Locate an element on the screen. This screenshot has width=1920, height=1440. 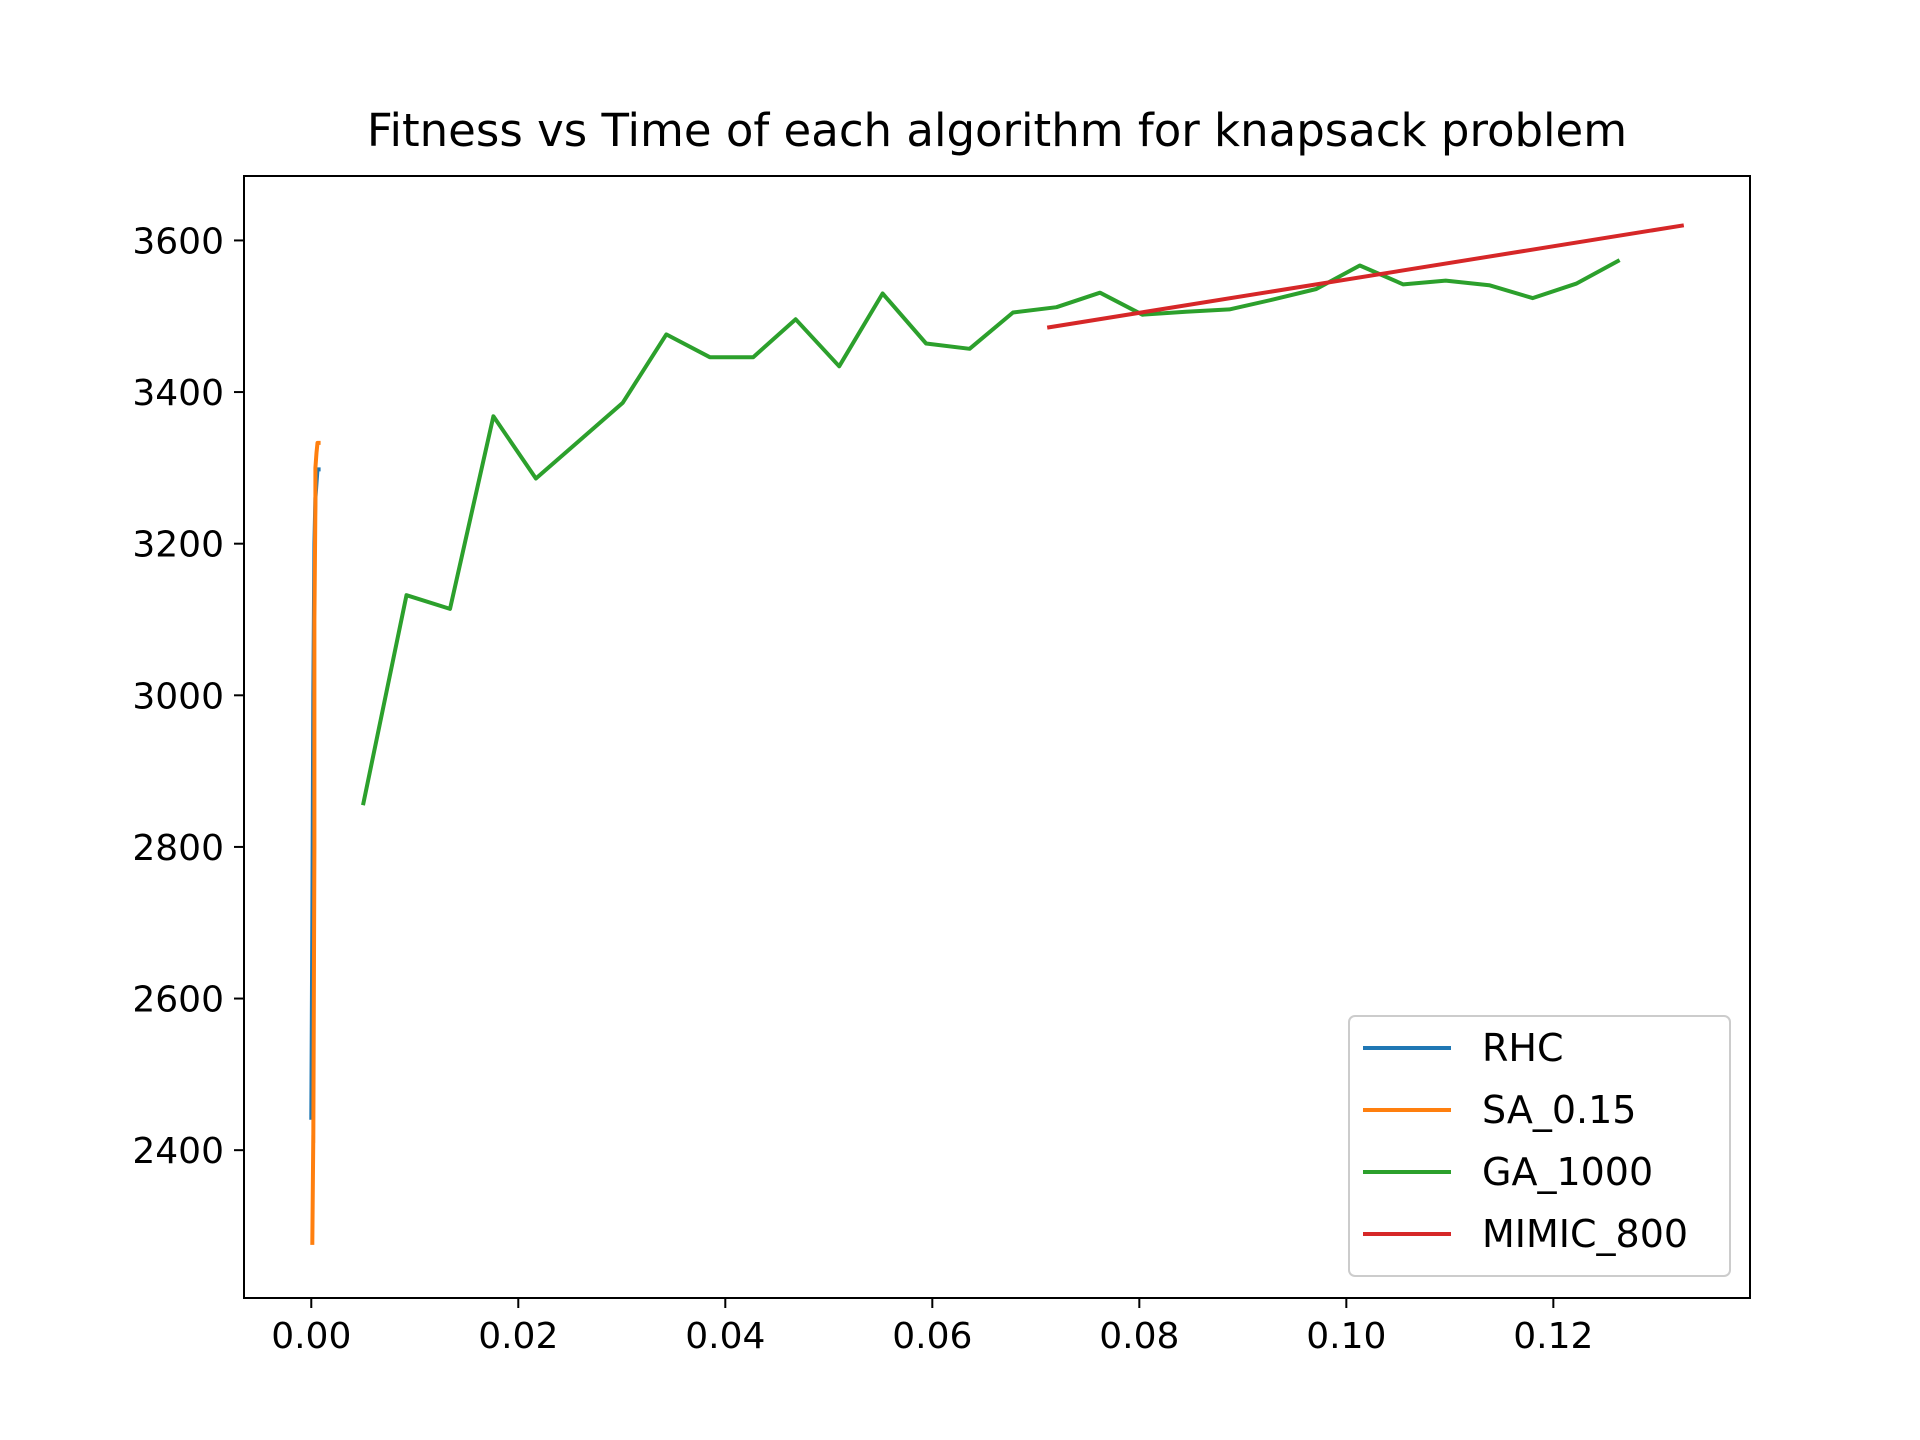
legend-label-sa: SA_0.15 is located at coordinates (1559, 1110).